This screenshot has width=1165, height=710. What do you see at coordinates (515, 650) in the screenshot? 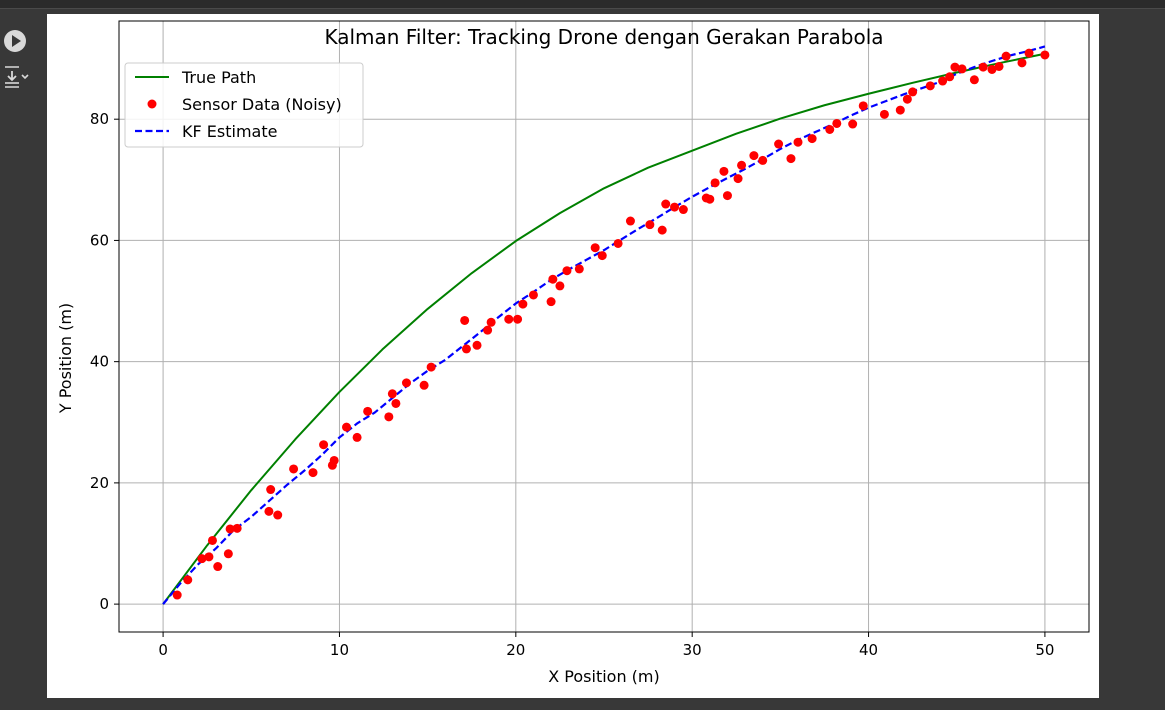
I see `x-tick-label: 20` at bounding box center [515, 650].